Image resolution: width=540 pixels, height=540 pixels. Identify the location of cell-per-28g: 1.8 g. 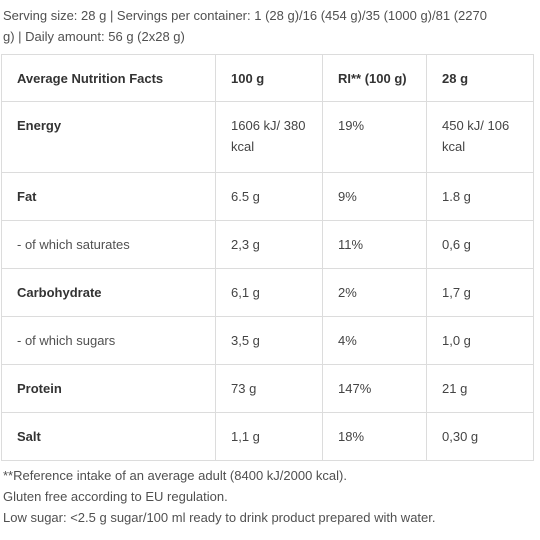
(480, 196).